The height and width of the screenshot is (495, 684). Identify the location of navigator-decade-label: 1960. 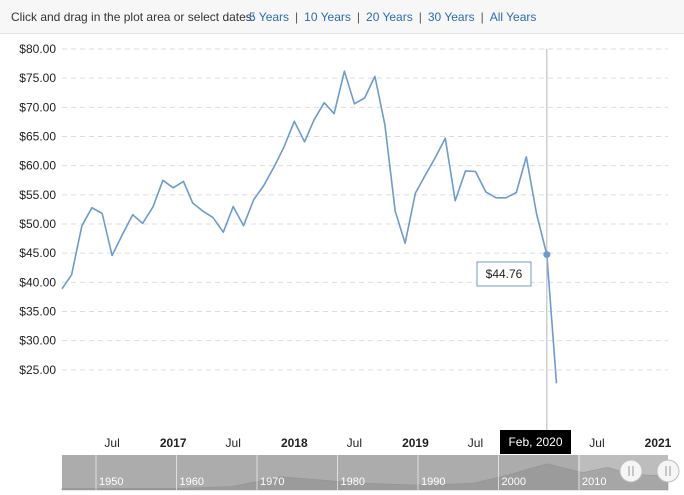
(192, 482).